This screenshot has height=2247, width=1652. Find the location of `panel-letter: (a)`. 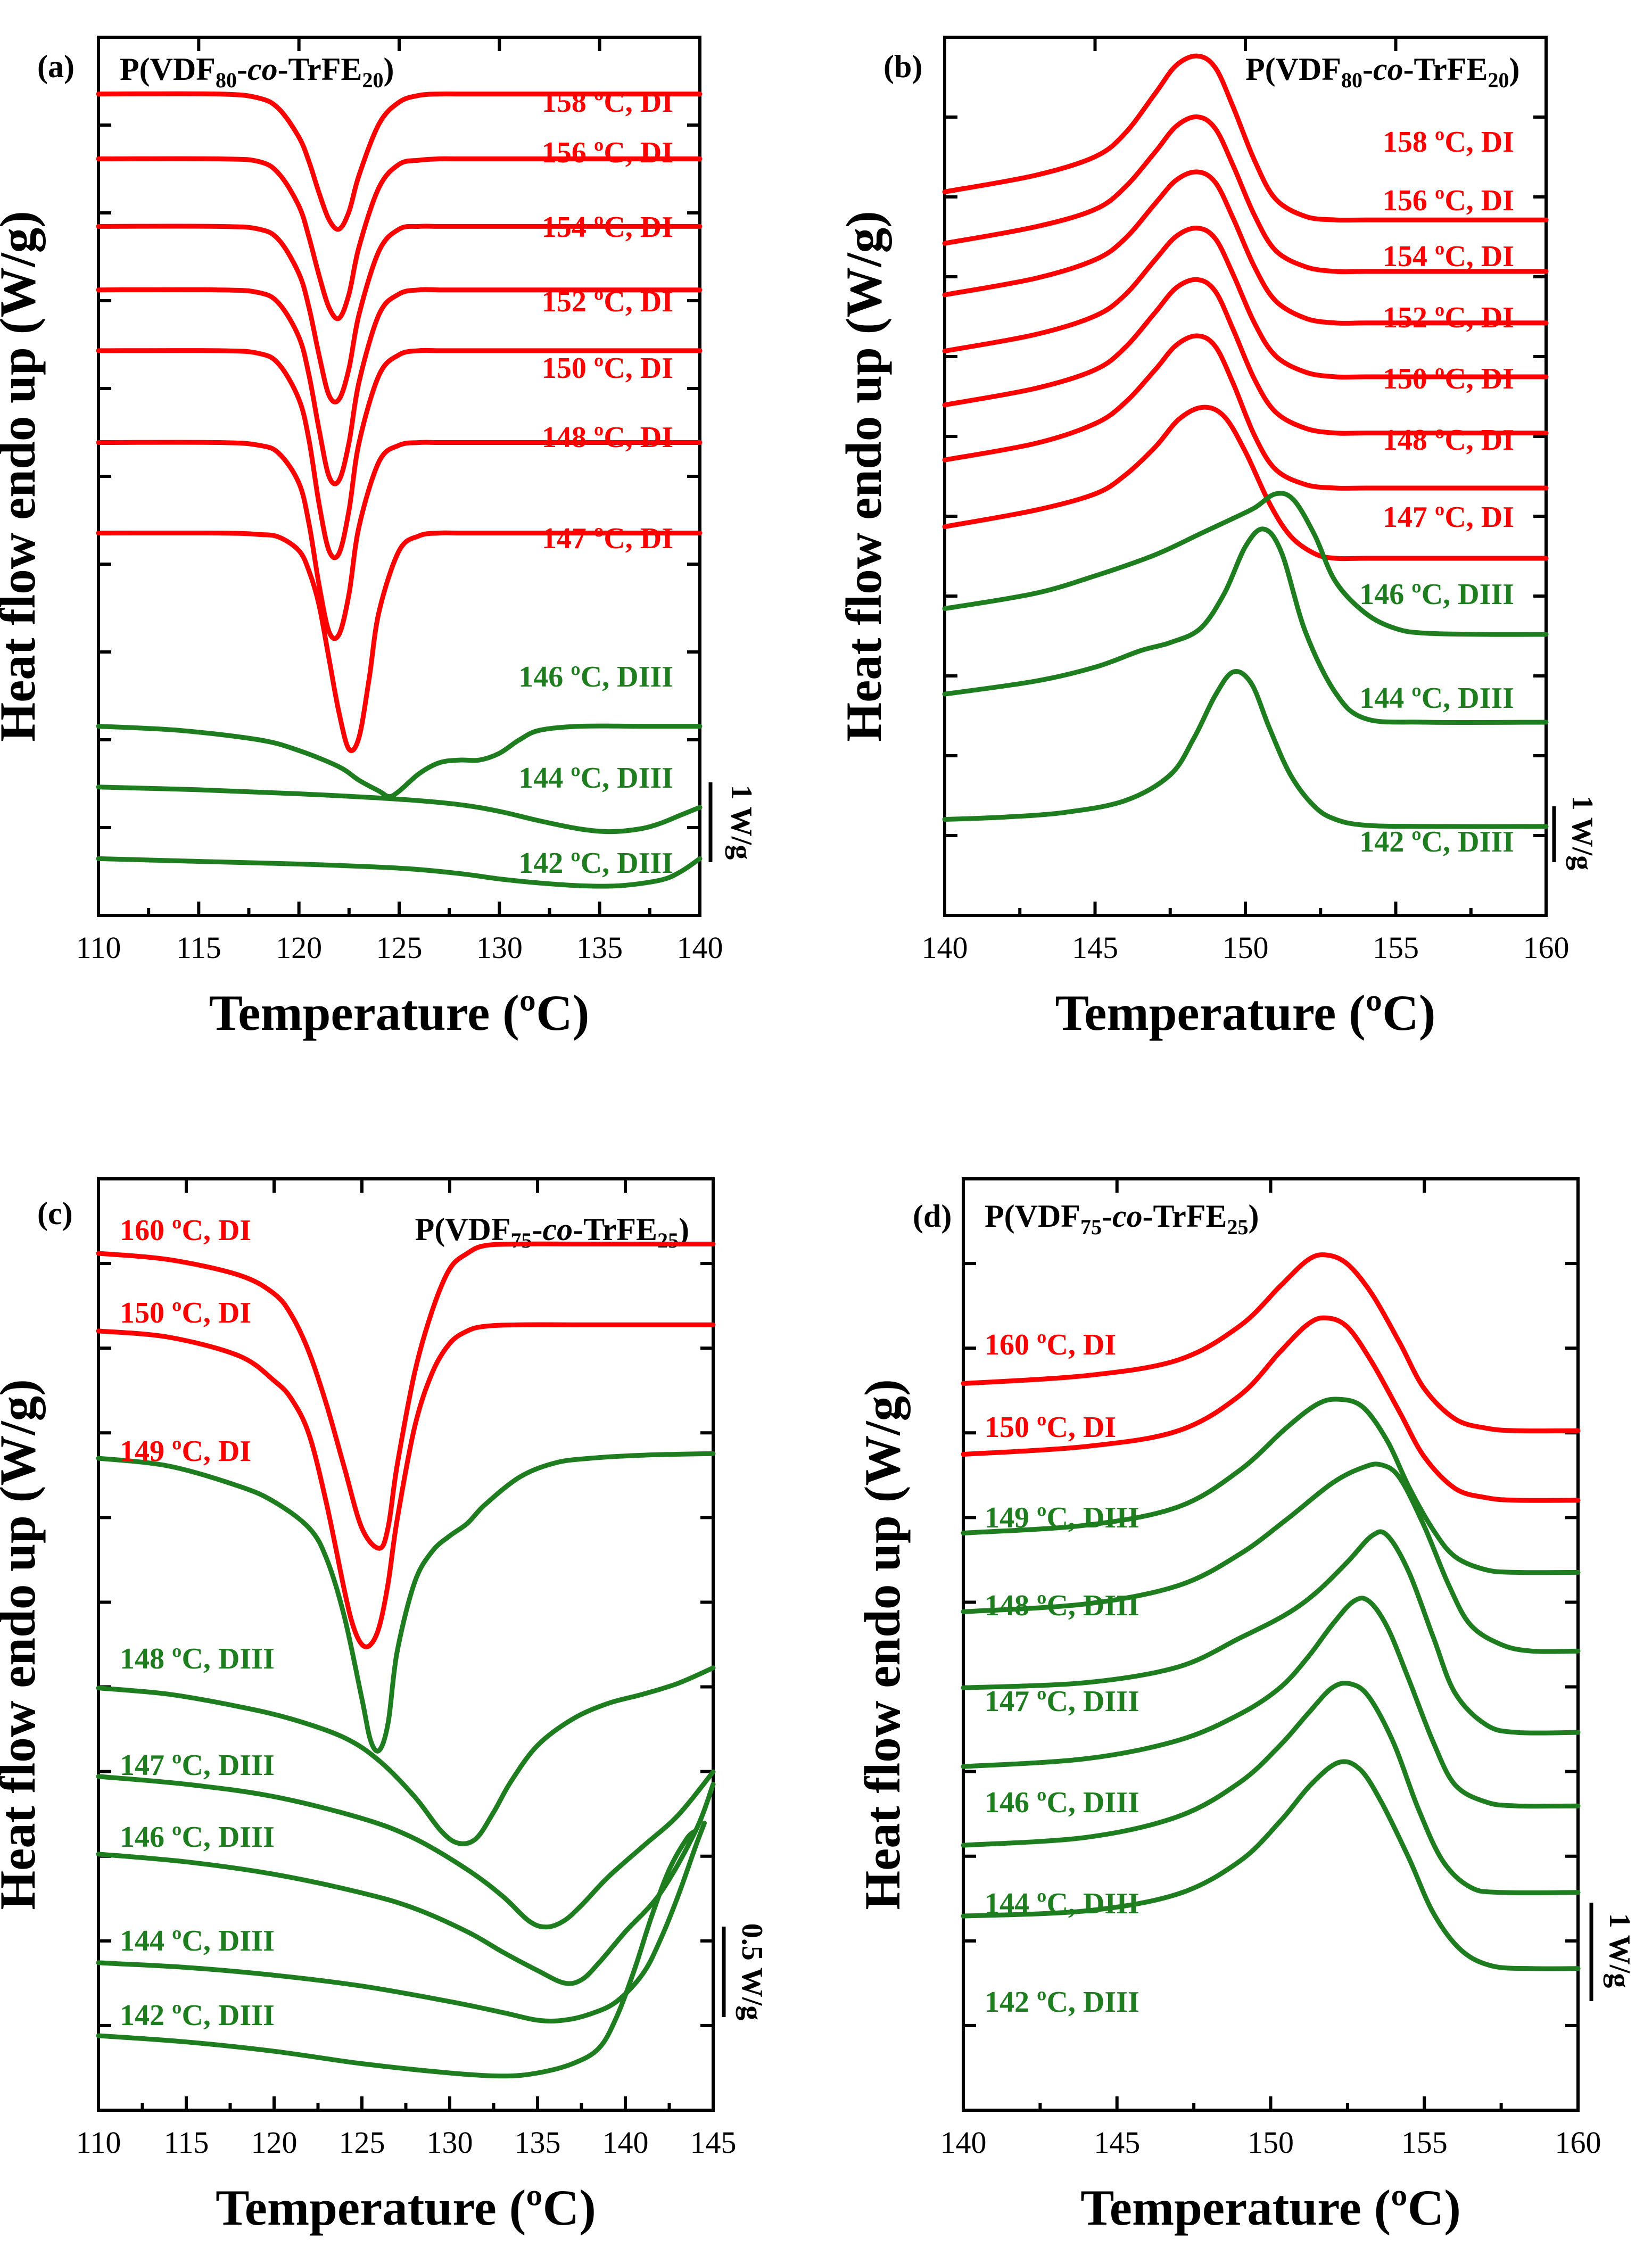

panel-letter: (a) is located at coordinates (56, 67).